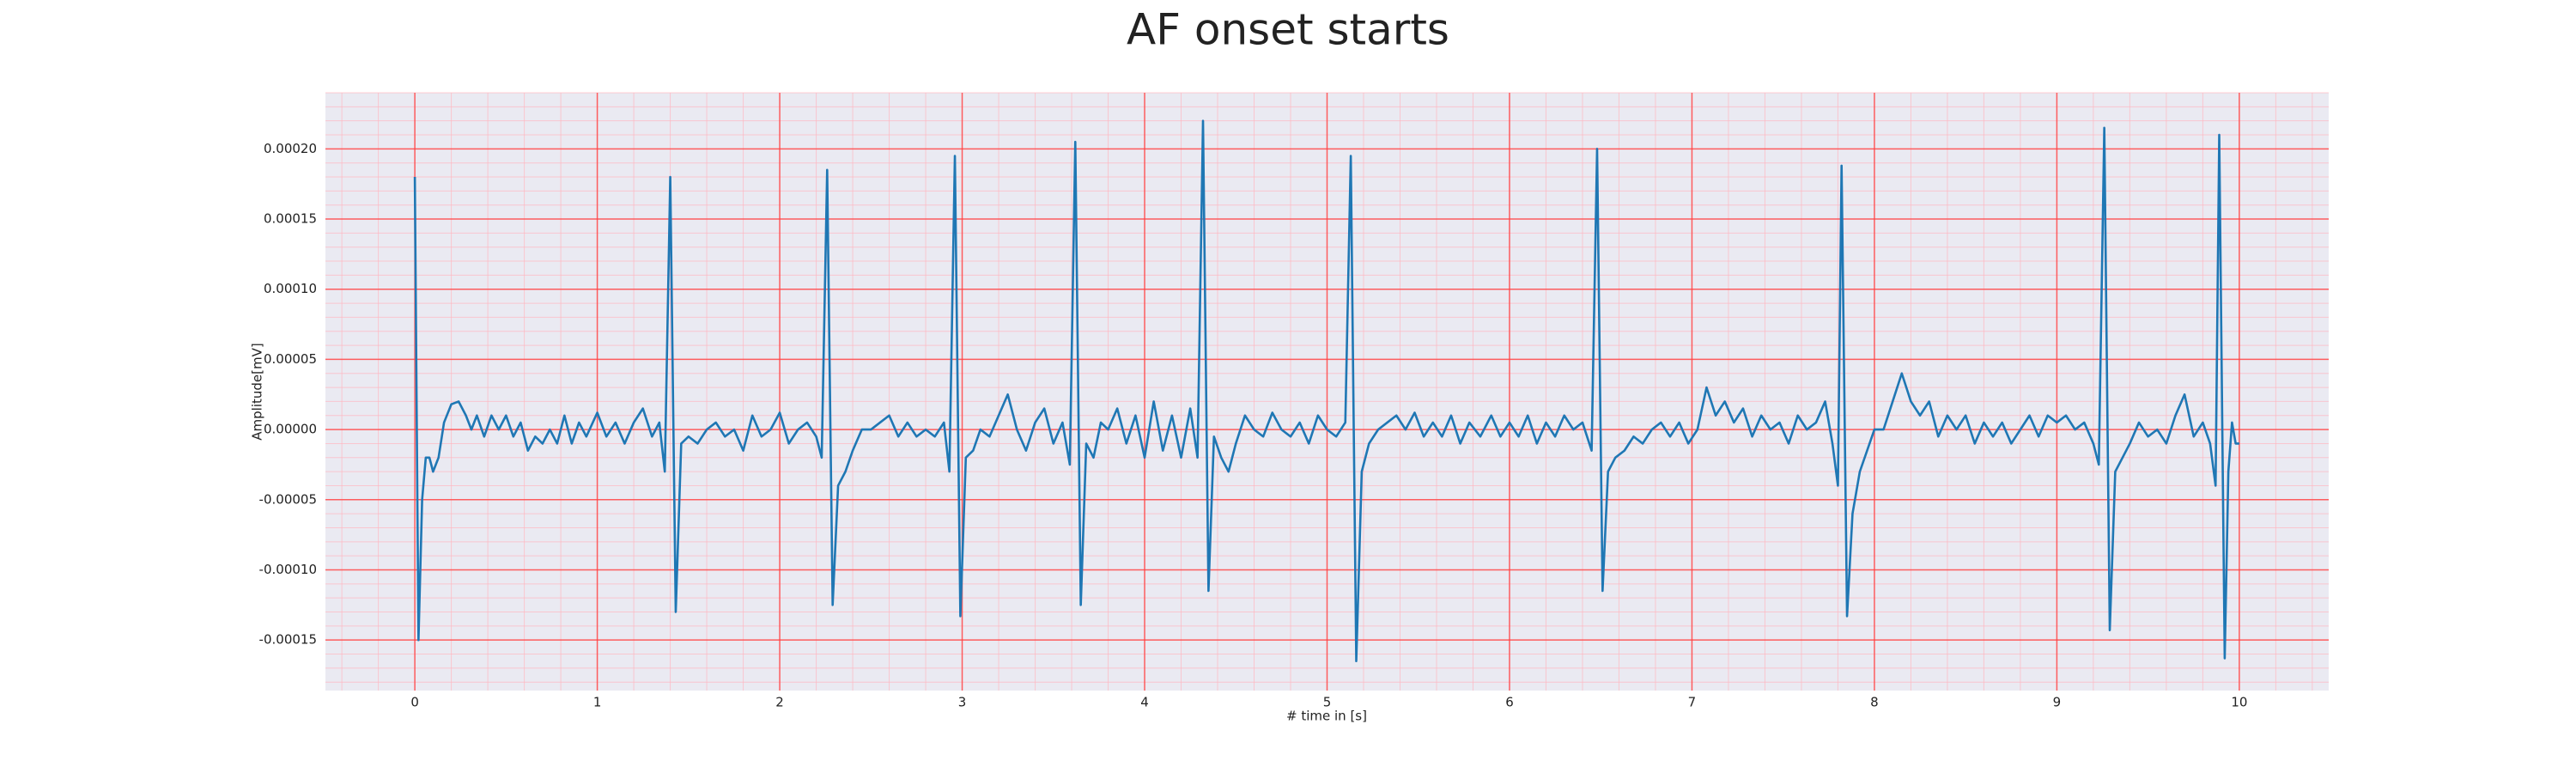  What do you see at coordinates (1693, 702) in the screenshot?
I see `x-tick-label: 7` at bounding box center [1693, 702].